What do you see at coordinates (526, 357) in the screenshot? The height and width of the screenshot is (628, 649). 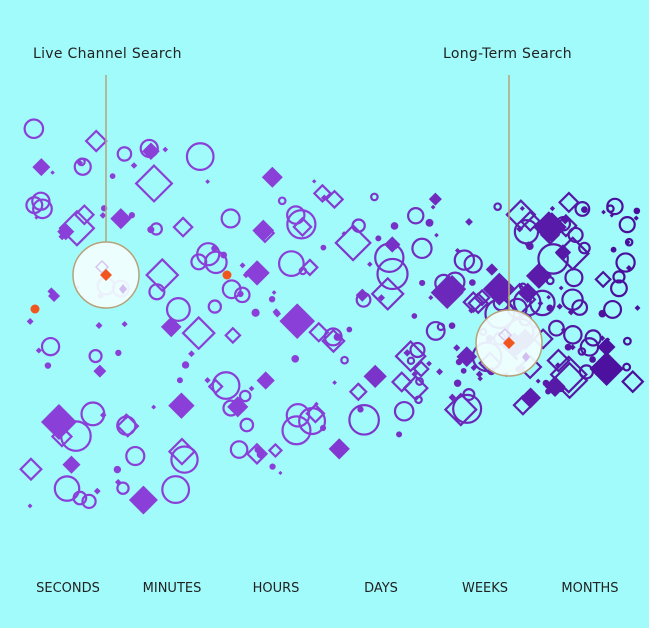 I see `faded-diamond` at bounding box center [526, 357].